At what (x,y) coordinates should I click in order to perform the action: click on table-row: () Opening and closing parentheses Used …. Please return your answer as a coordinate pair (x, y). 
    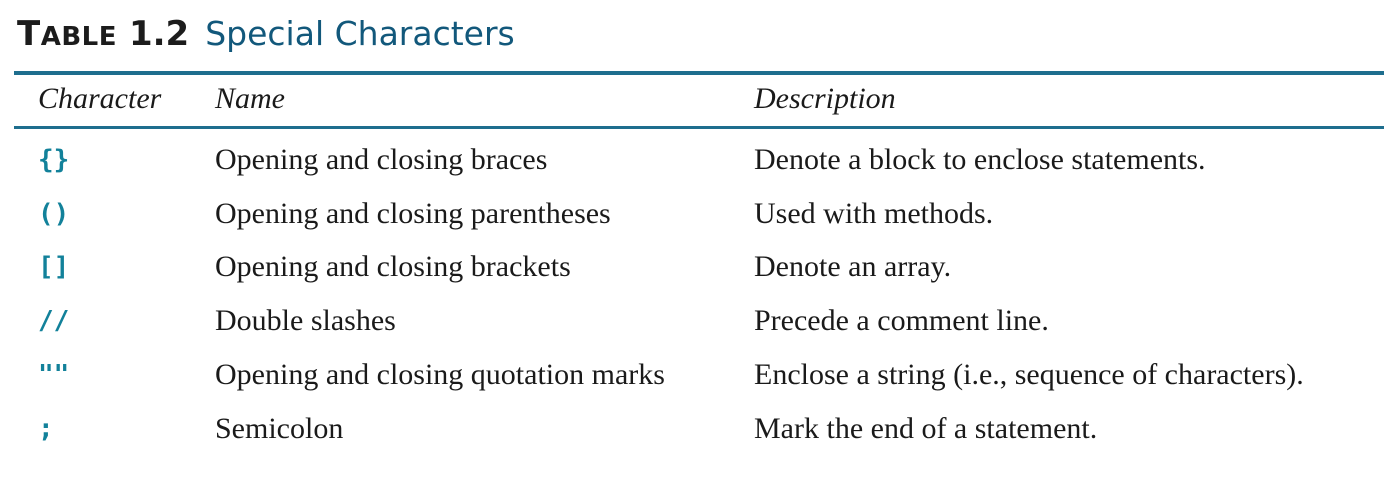
    Looking at the image, I should click on (700, 214).